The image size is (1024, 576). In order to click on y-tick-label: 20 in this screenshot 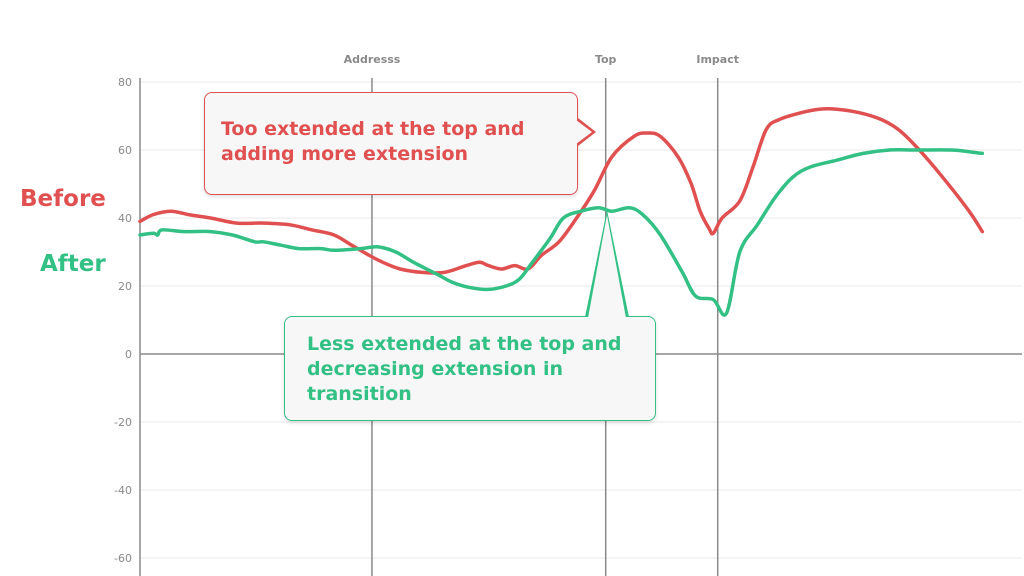, I will do `click(125, 286)`.